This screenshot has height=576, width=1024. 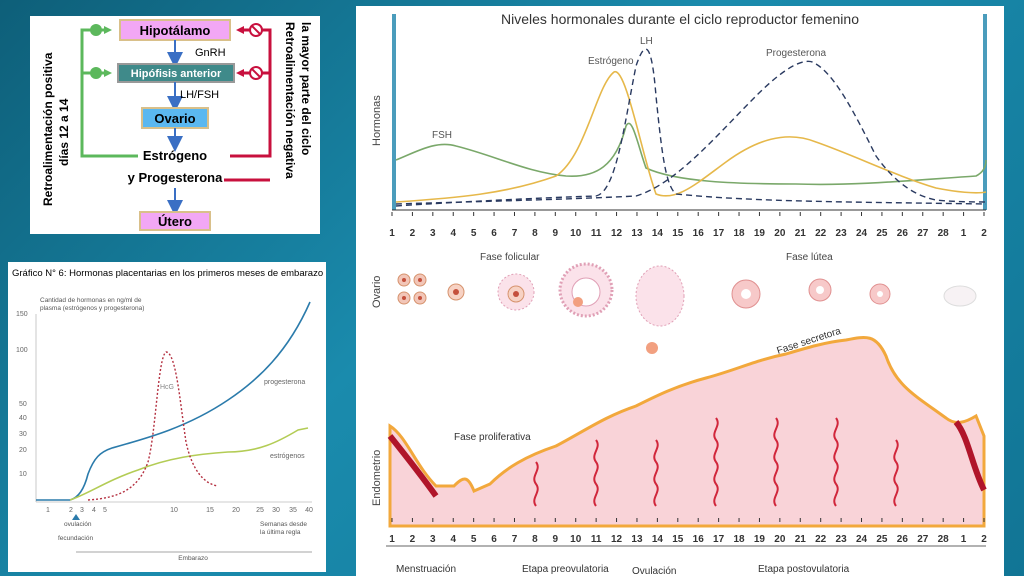 I want to click on fsh-label: FSH, so click(x=442, y=135).